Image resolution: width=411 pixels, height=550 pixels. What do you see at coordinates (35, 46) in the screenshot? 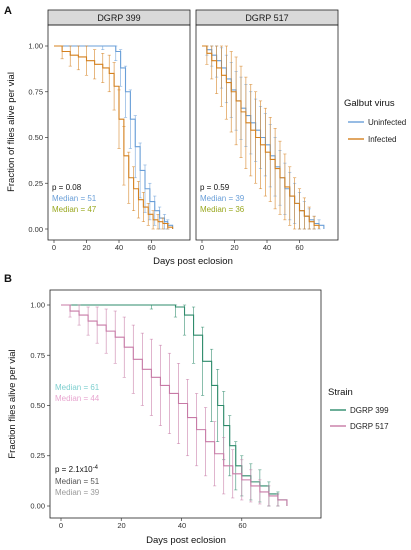
I see `panel-a-y-tick-label: 1.00` at bounding box center [35, 46].